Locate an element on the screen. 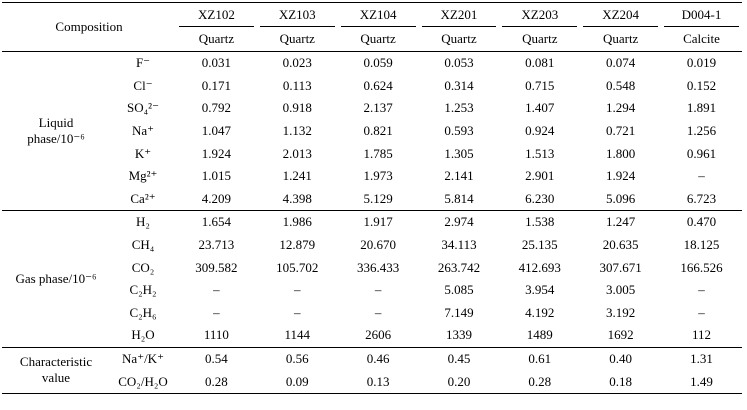  value-cell: 1.241 is located at coordinates (297, 176).